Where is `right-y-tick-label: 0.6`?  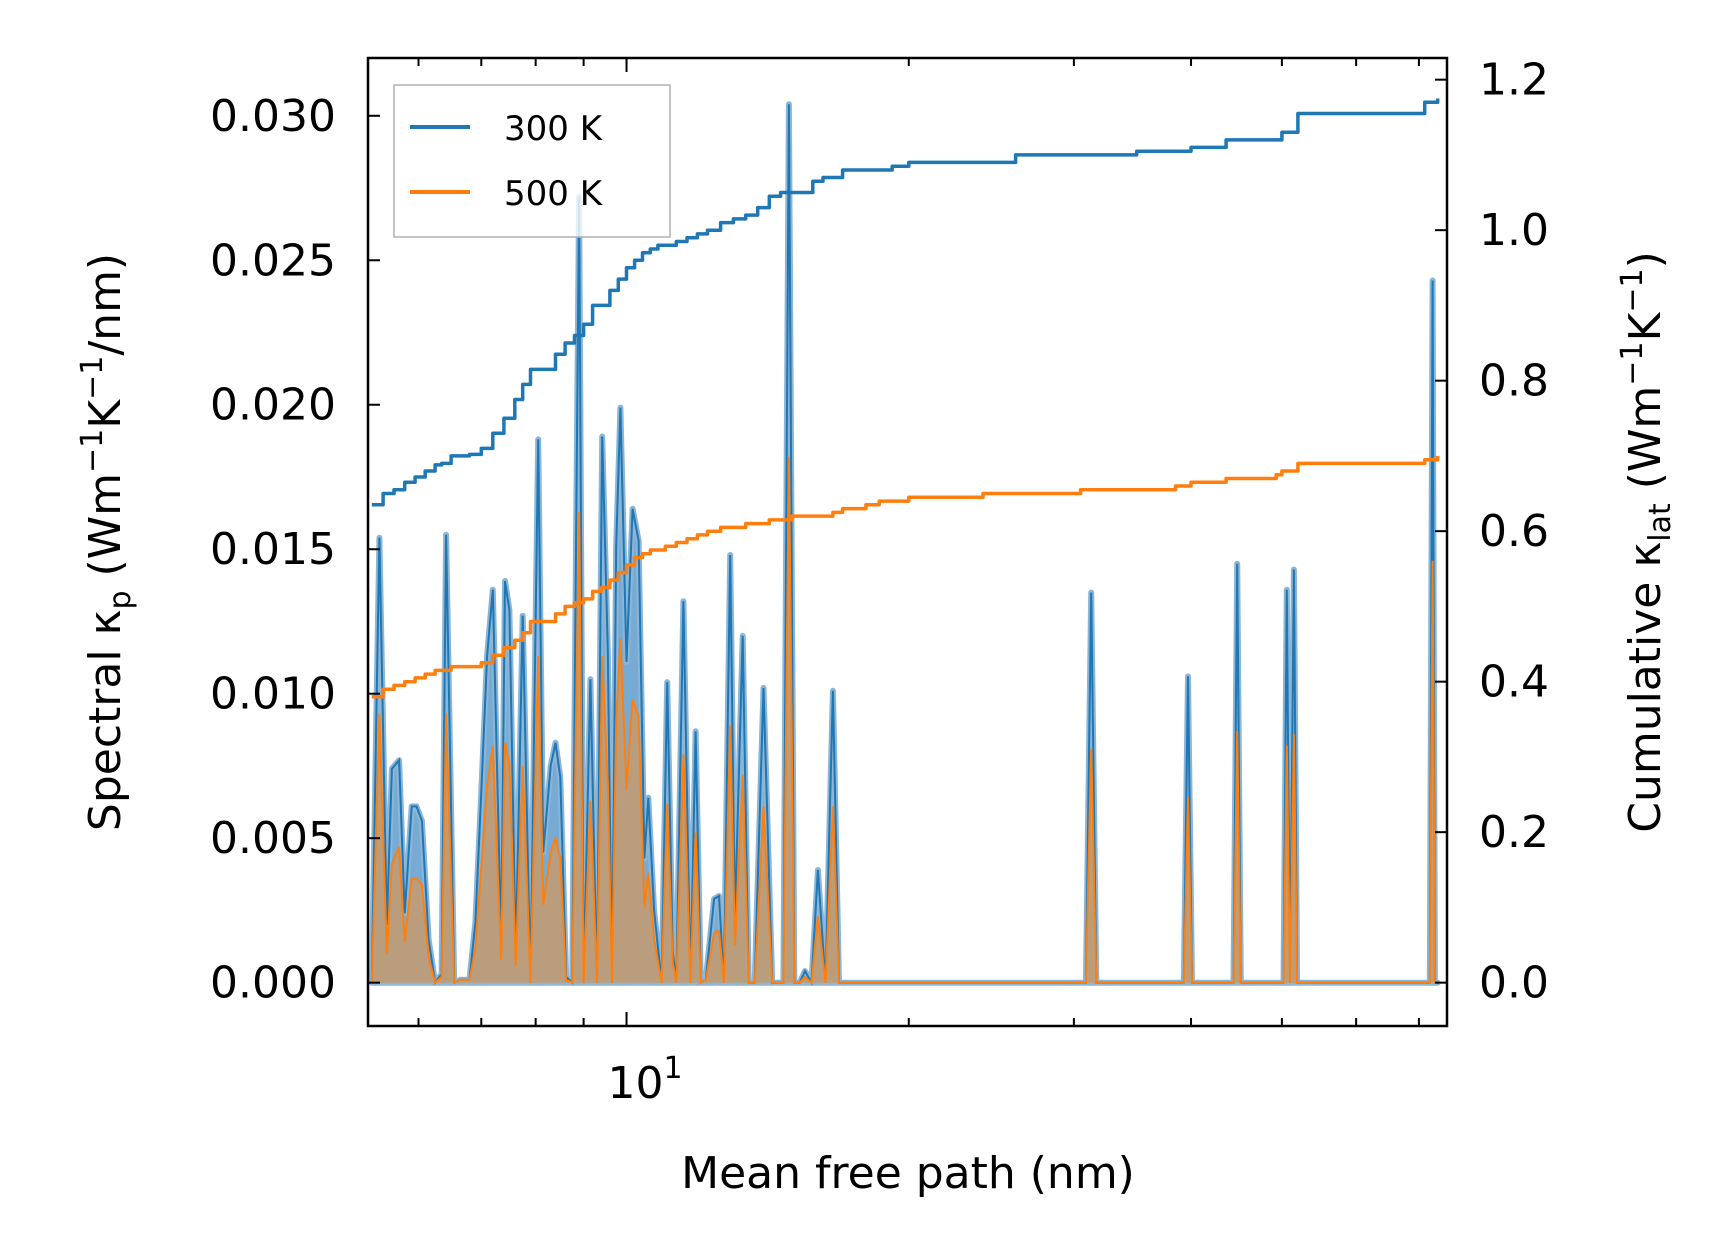
right-y-tick-label: 0.6 is located at coordinates (1514, 531).